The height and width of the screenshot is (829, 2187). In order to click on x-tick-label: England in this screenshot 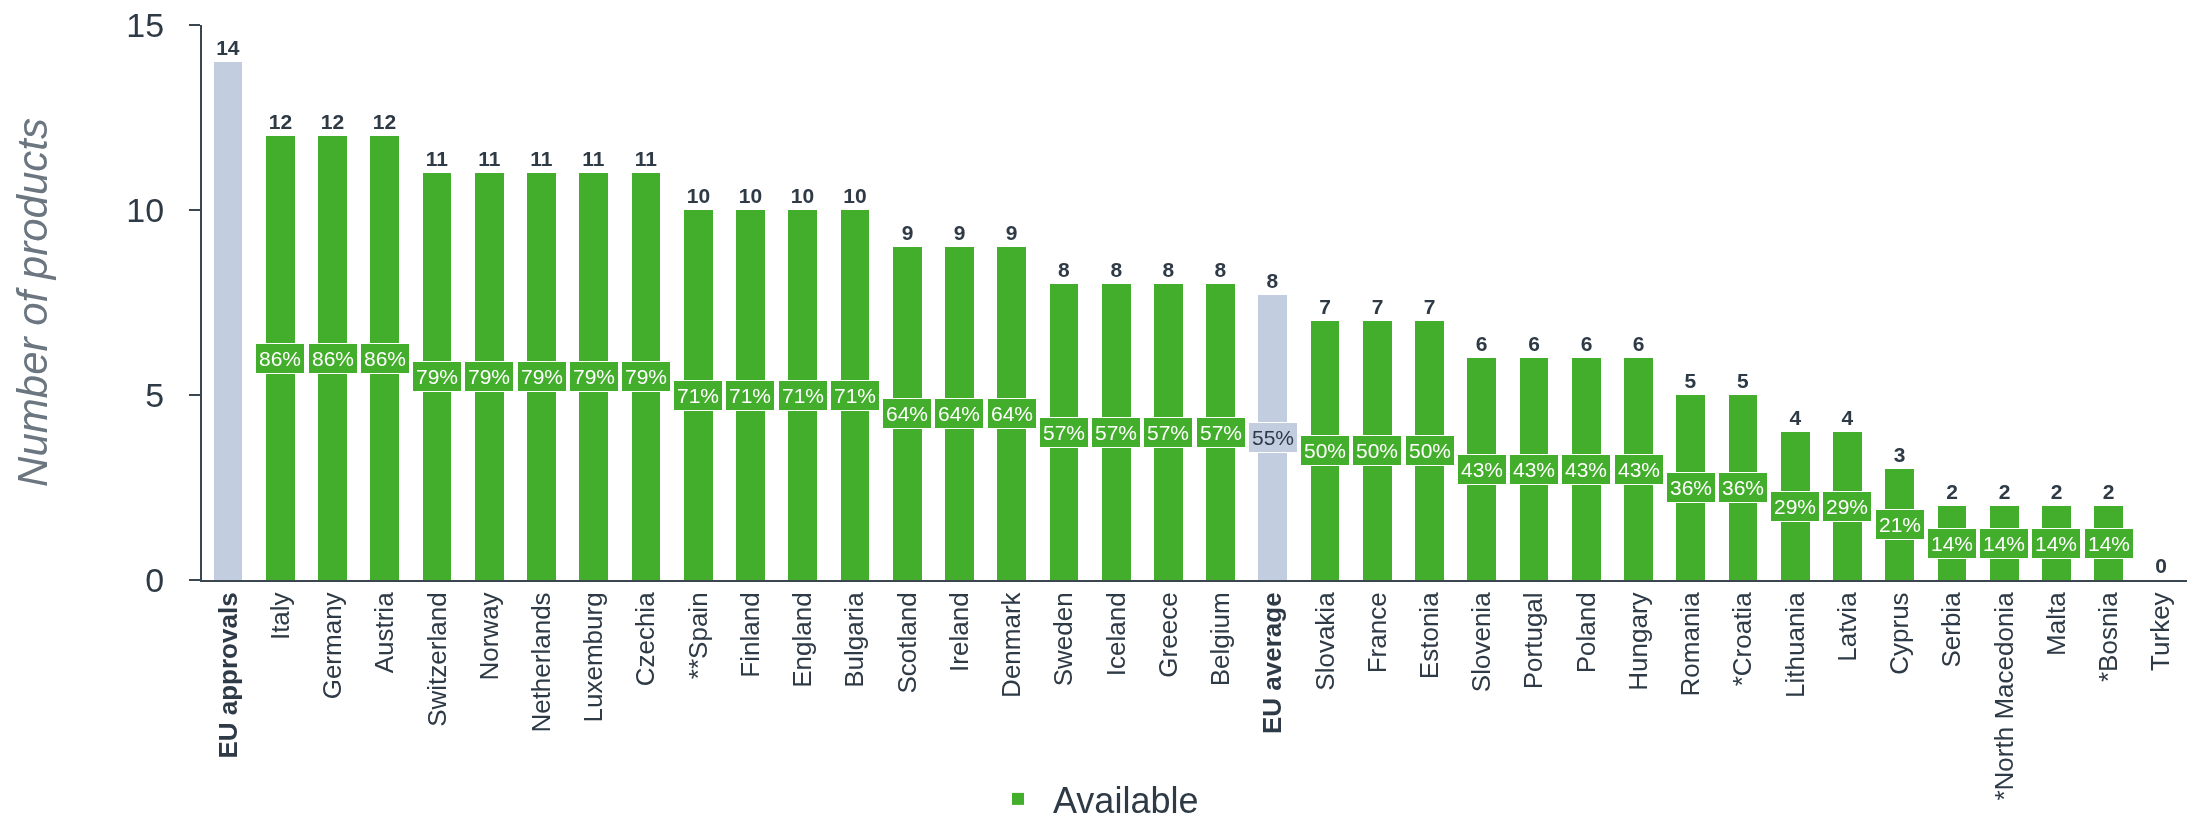, I will do `click(802, 640)`.